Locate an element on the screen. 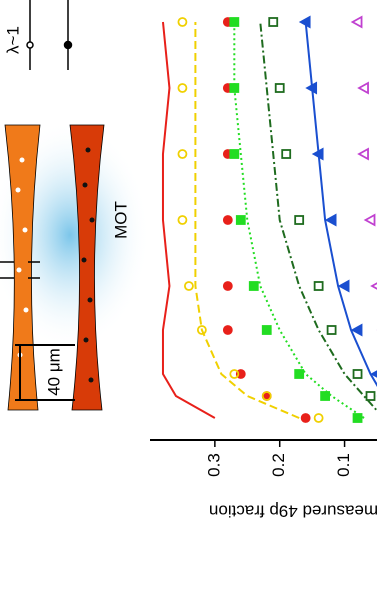  scale-label: 40 μm is located at coordinates (53, 372).